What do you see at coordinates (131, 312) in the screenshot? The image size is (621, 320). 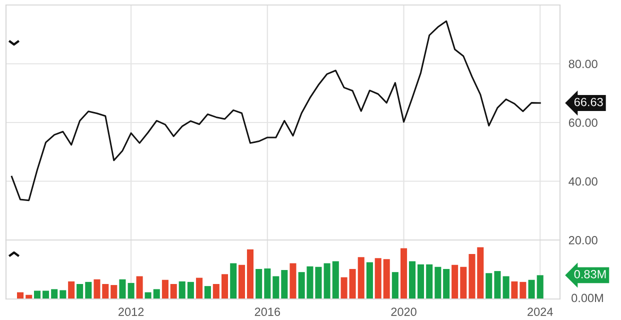 I see `x-tick-label: 2012` at bounding box center [131, 312].